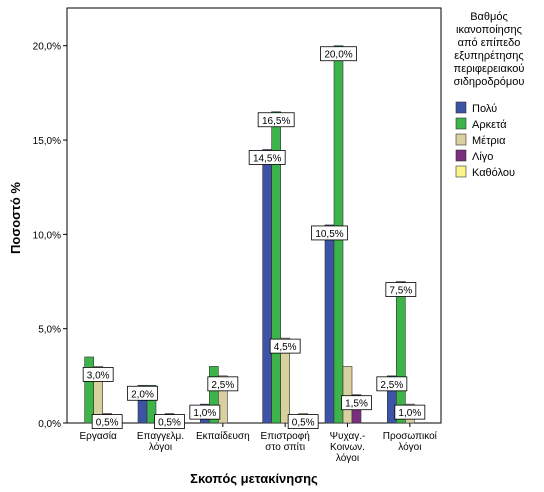 The height and width of the screenshot is (492, 544). I want to click on legend-label: Καθόλου, so click(493, 173).